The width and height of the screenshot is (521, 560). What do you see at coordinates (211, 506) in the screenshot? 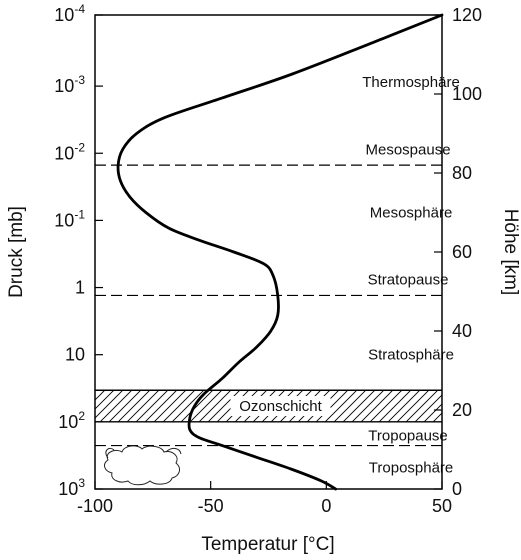
I see `x-tick-label: -50` at bounding box center [211, 506].